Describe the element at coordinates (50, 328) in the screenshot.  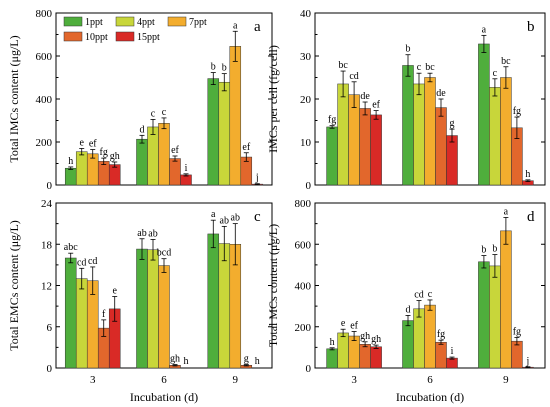
I see `y-tick-label: 6` at that location.